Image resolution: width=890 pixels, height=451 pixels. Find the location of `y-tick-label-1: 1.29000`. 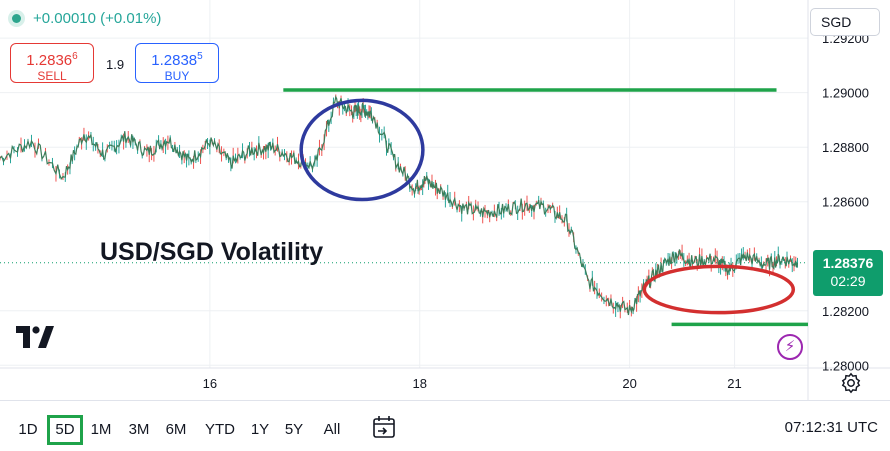

y-tick-label-1: 1.29000 is located at coordinates (845, 93).